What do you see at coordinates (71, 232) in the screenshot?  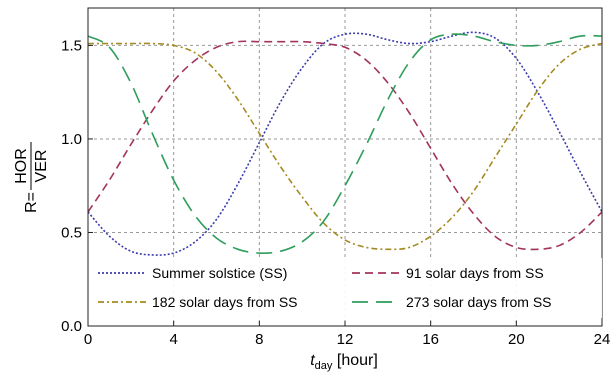 I see `y-tick-label: 0.5` at bounding box center [71, 232].